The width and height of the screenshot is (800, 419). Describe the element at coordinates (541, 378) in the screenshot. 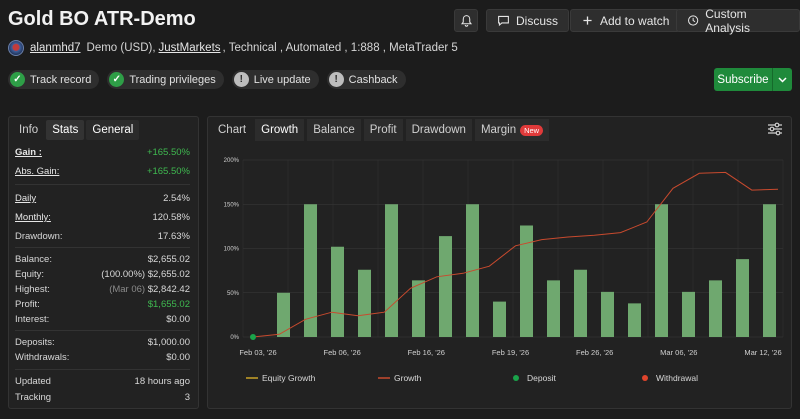

I see `legend-deposit: Deposit` at that location.